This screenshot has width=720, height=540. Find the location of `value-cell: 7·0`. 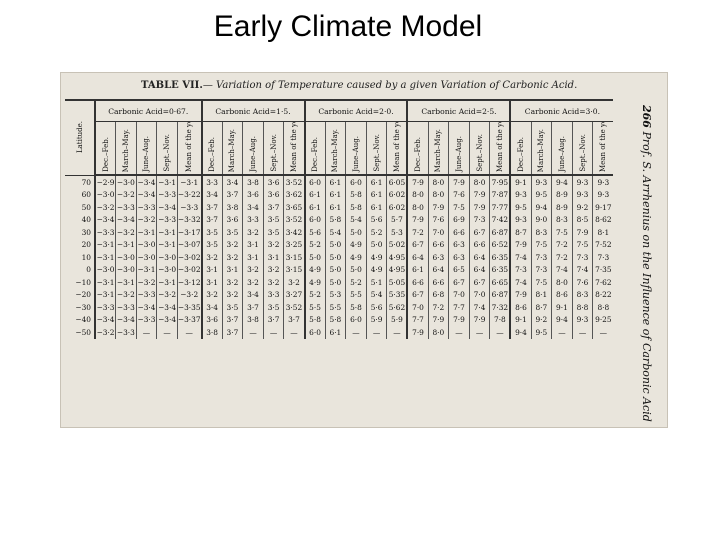

value-cell: 7·0 is located at coordinates (459, 294).